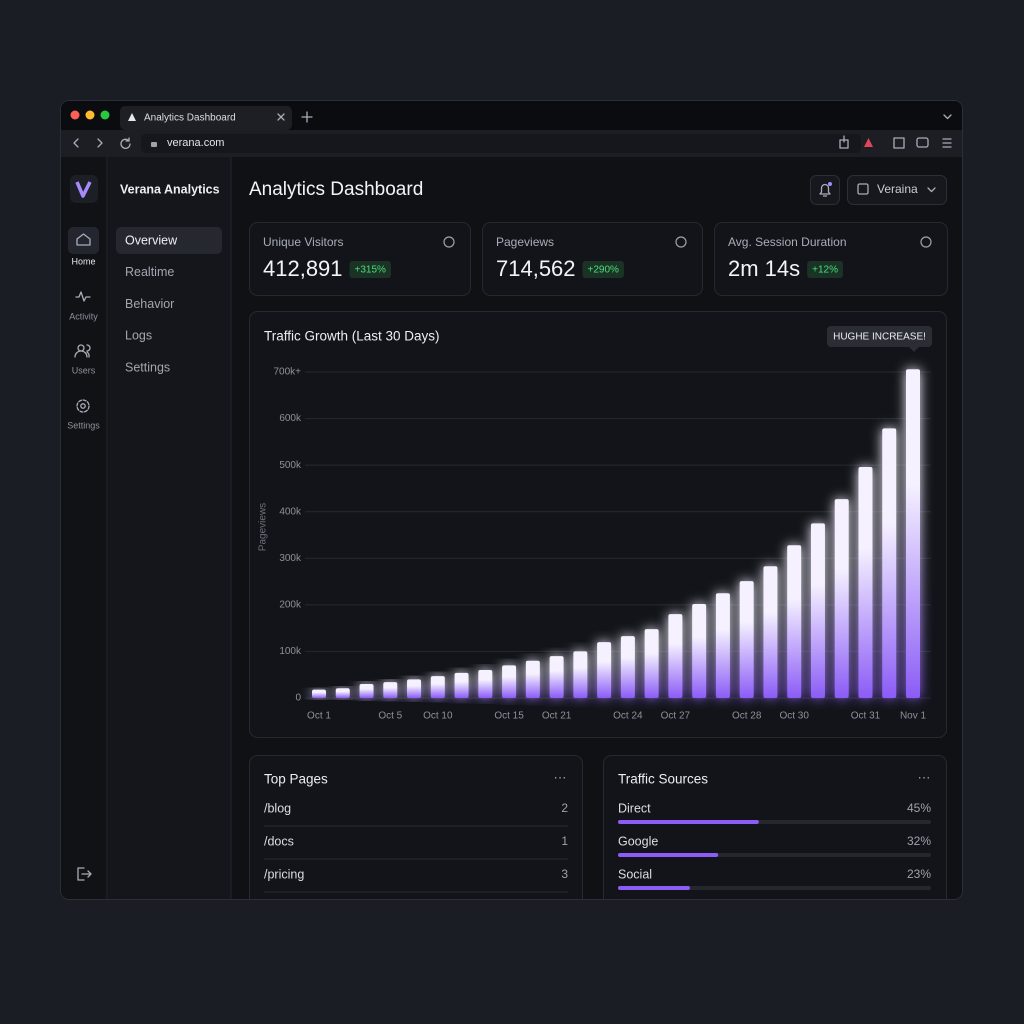 The height and width of the screenshot is (1024, 1024). I want to click on x-tick-label: Oct 1, so click(319, 716).